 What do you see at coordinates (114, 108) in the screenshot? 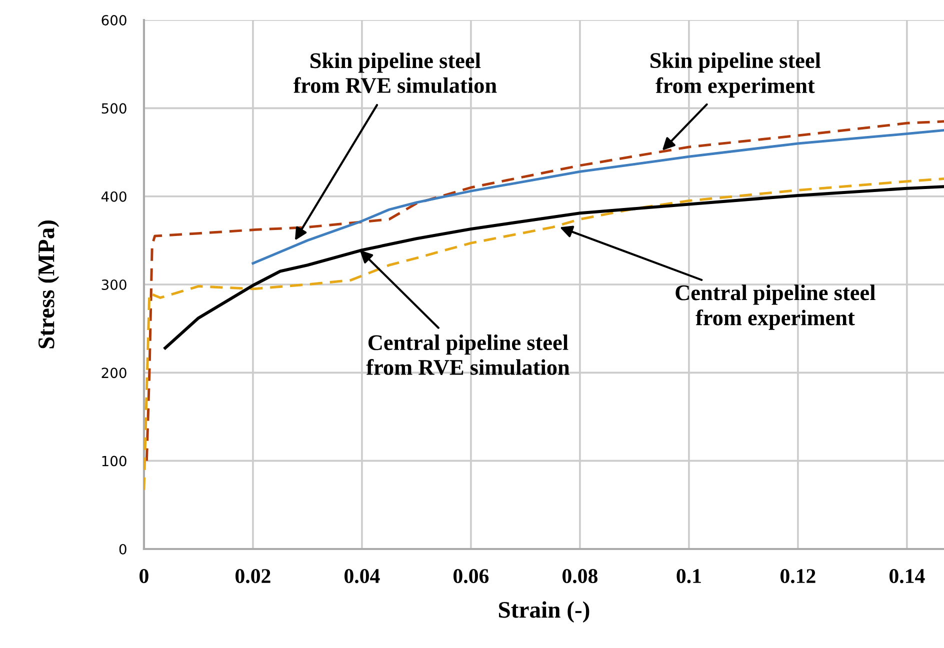
I see `y-tick-label: 500` at bounding box center [114, 108].